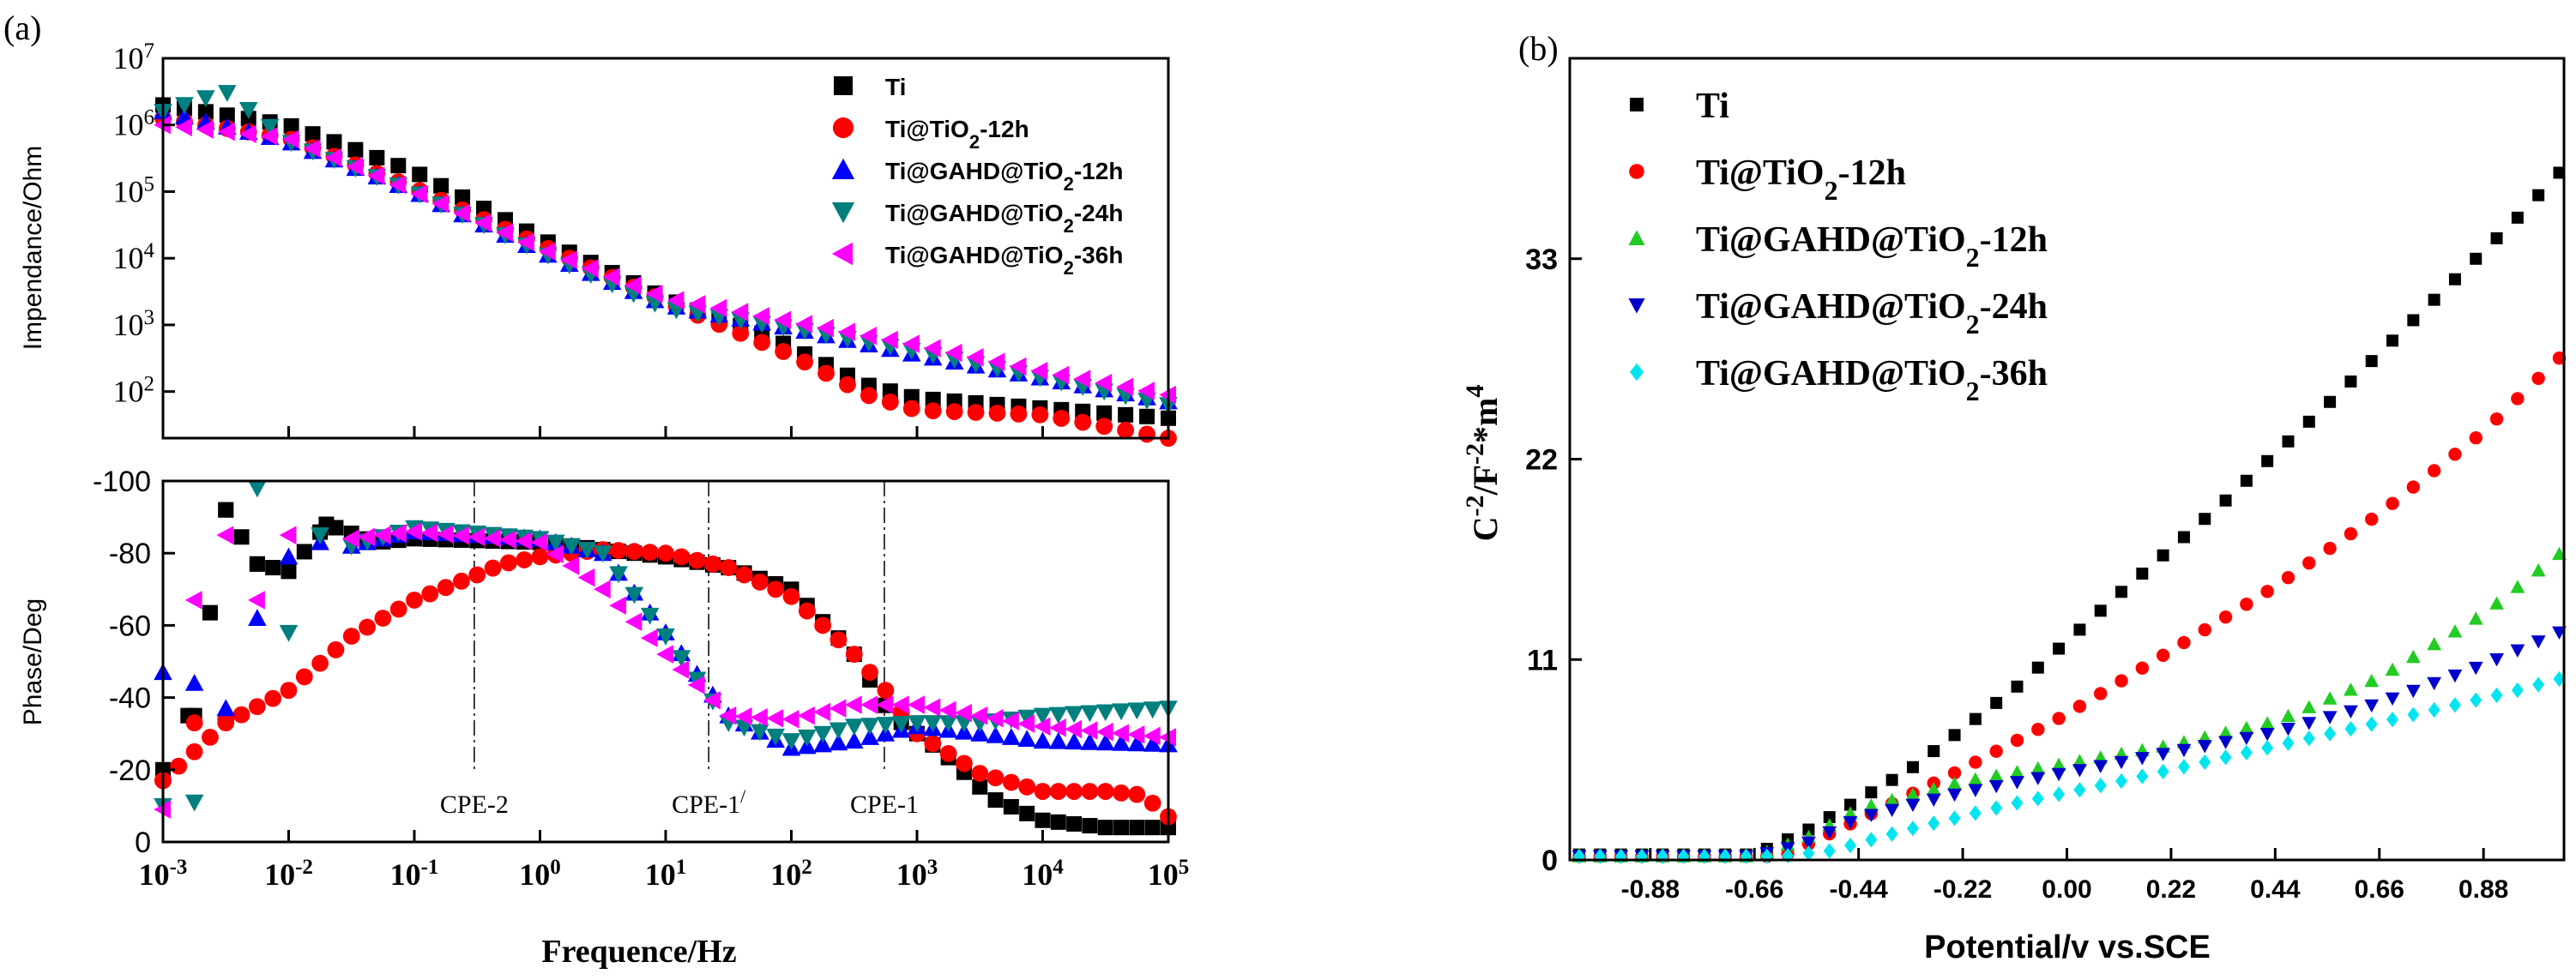 Image resolution: width=2576 pixels, height=980 pixels. What do you see at coordinates (1858, 889) in the screenshot?
I see `mott-schottky-x-tick-label: -0.44` at bounding box center [1858, 889].